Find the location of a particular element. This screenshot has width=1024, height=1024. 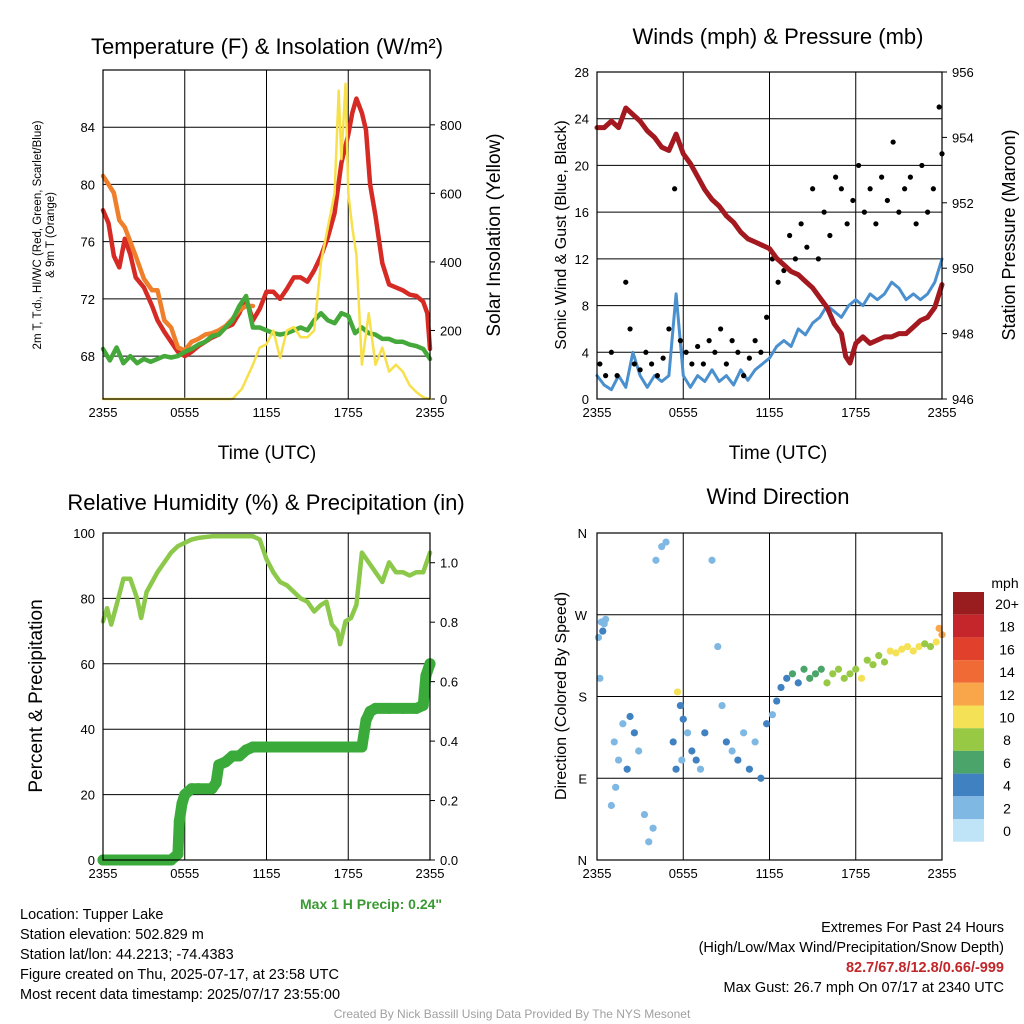

plot-border is located at coordinates (266, 696).